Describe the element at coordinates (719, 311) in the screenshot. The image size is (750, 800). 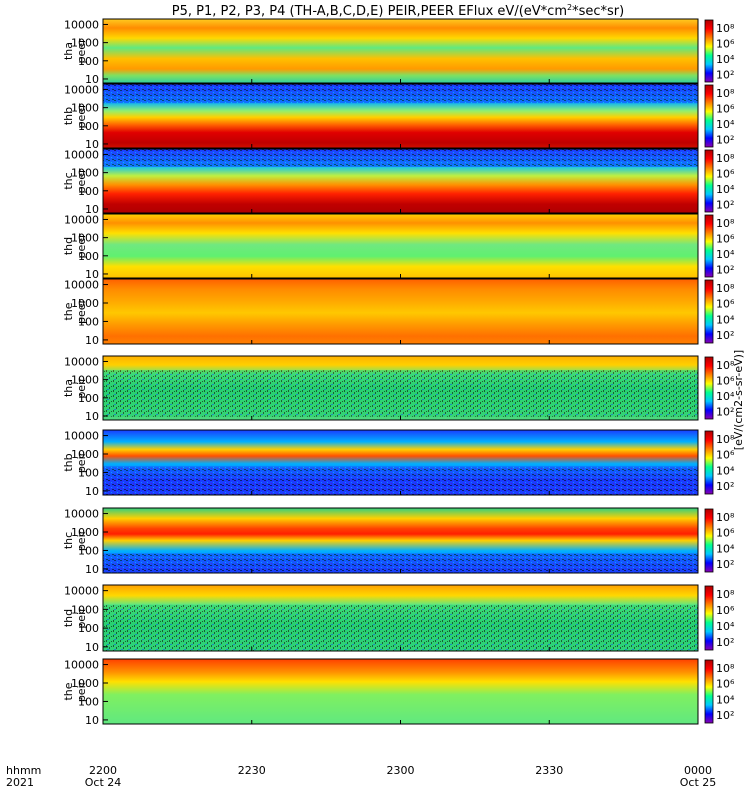
I see `colorbar-the-peer: 10² 10⁴ 10⁶ 10⁸` at that location.